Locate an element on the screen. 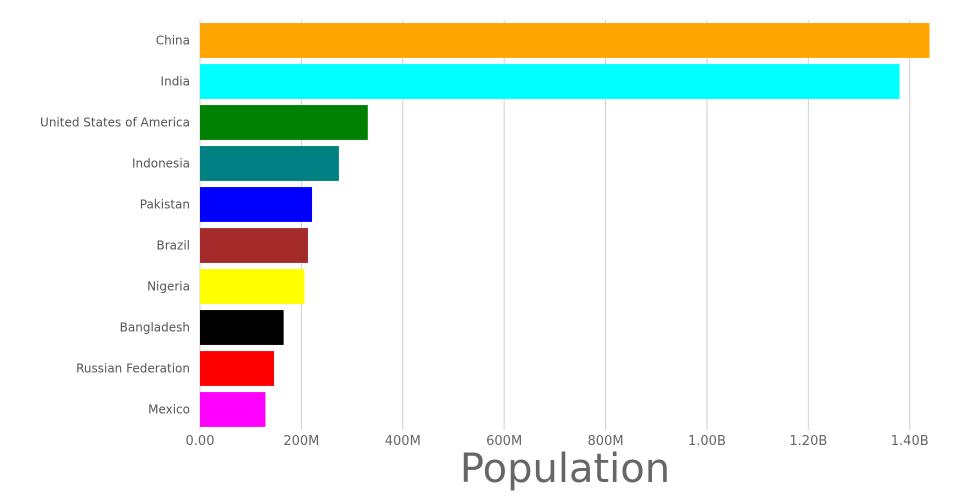 The image size is (960, 500). category-label: Pakistan is located at coordinates (165, 205).